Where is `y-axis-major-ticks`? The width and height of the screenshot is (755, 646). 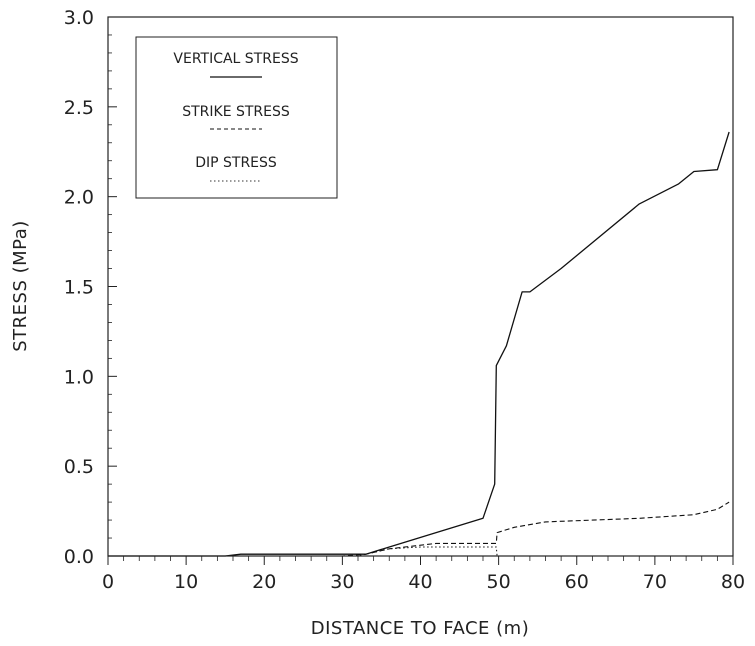 y-axis-major-ticks is located at coordinates (112, 286).